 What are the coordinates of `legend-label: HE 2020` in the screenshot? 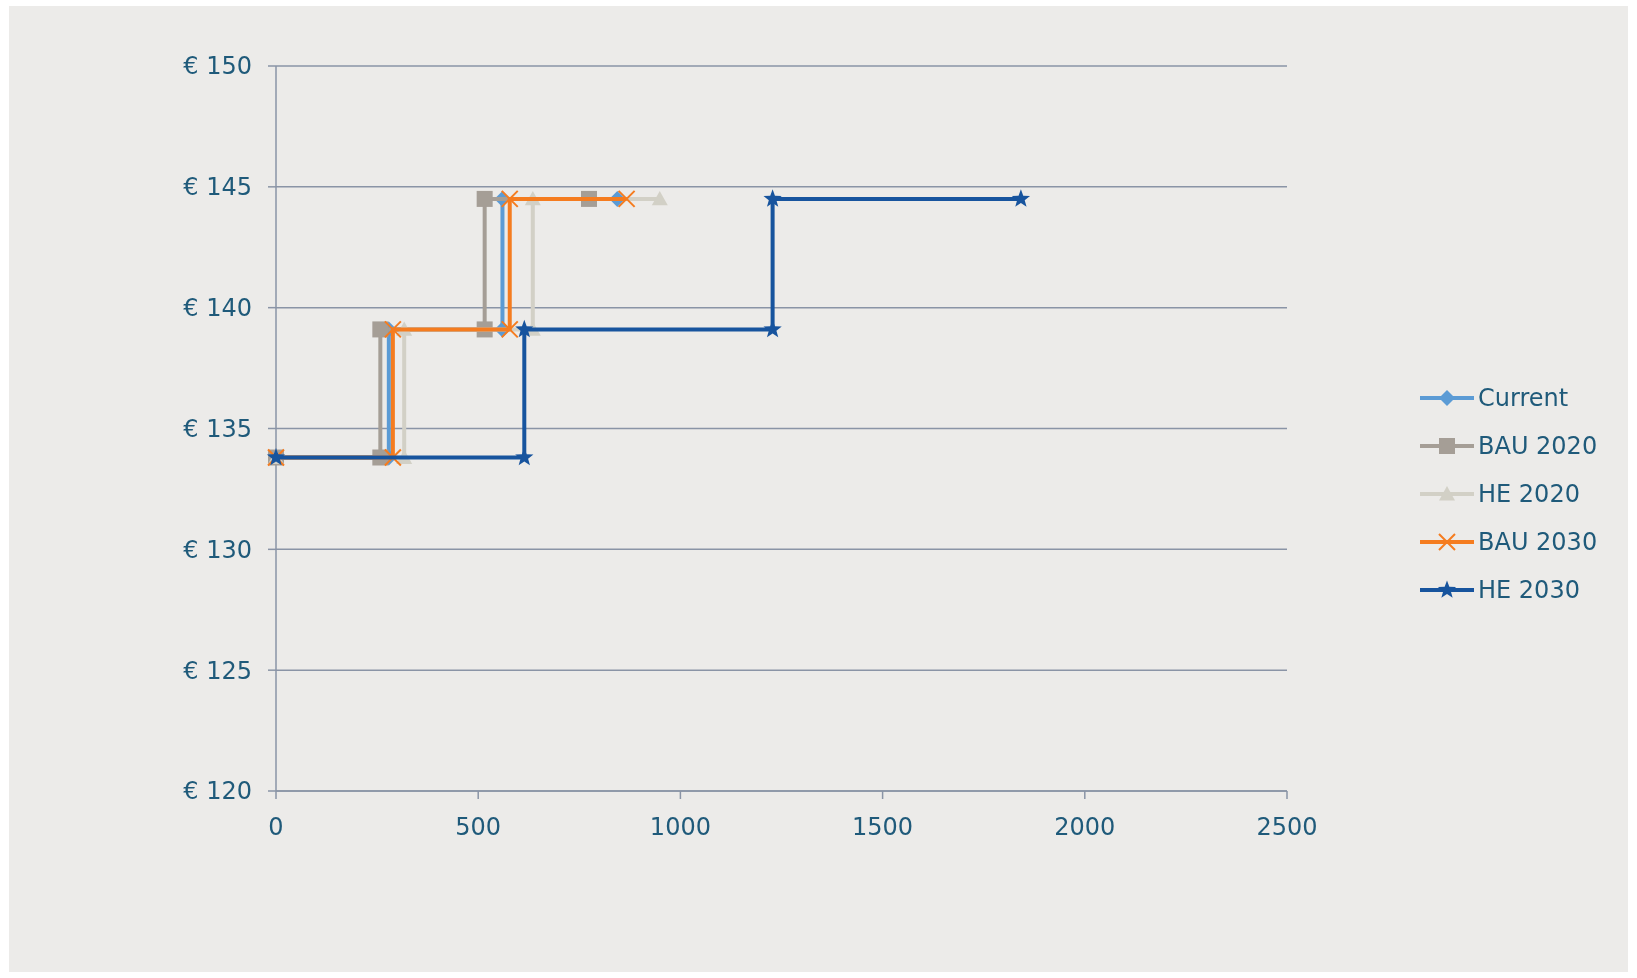 It's located at (1529, 494).